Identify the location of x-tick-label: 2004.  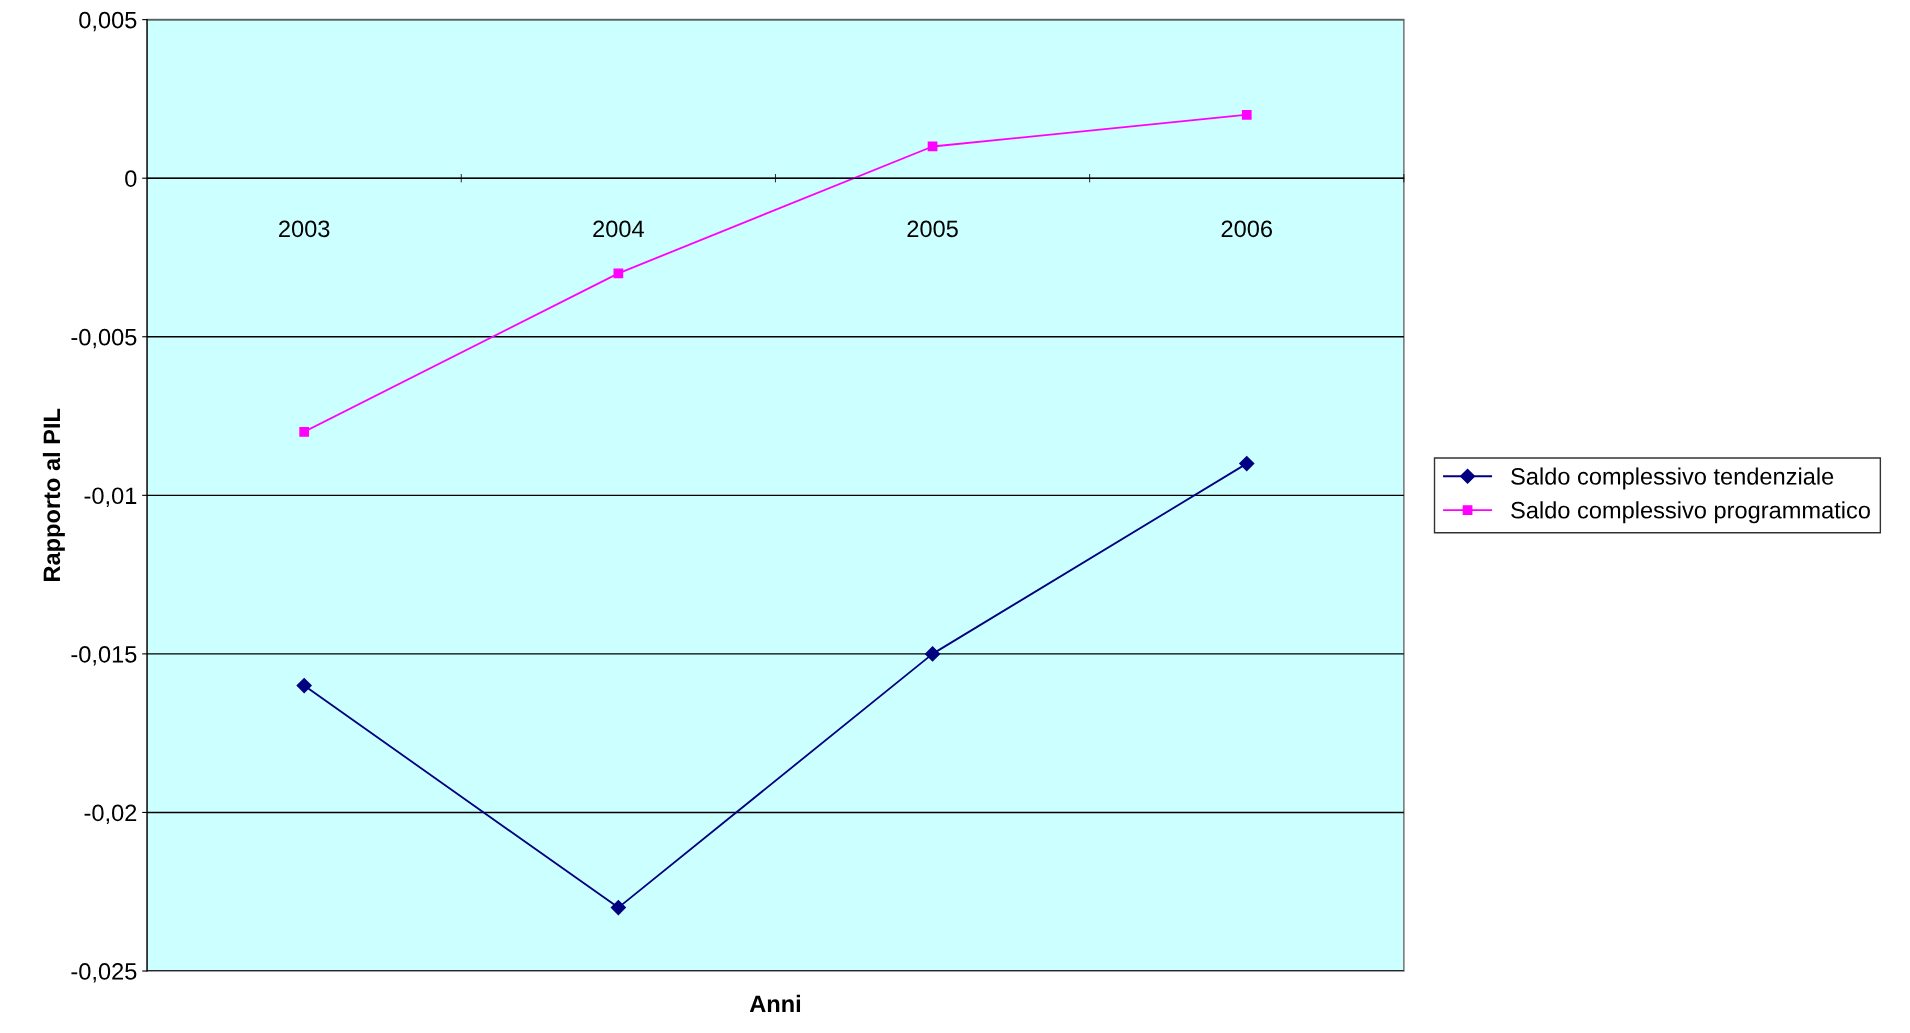
(618, 229).